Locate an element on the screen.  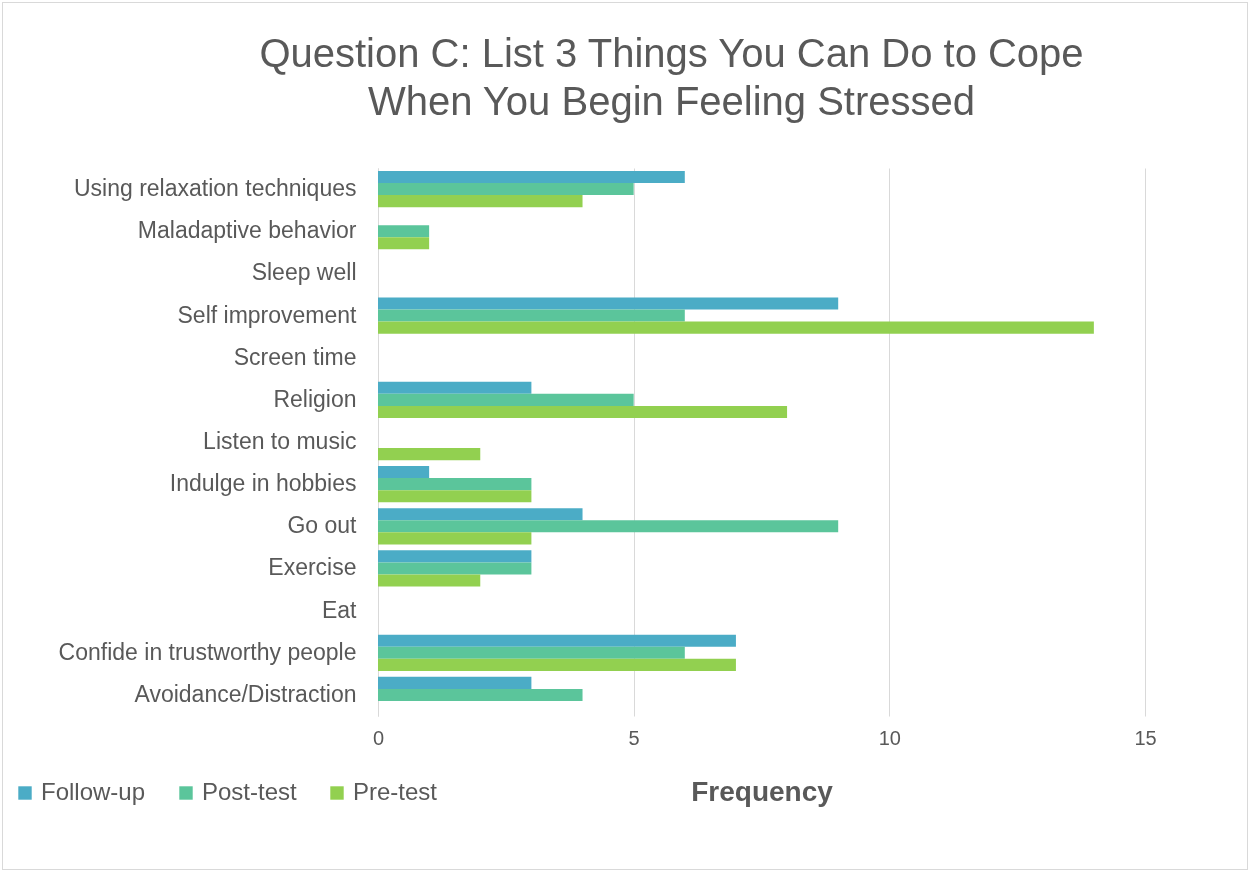
y-tick-label: Sleep well is located at coordinates (304, 272).